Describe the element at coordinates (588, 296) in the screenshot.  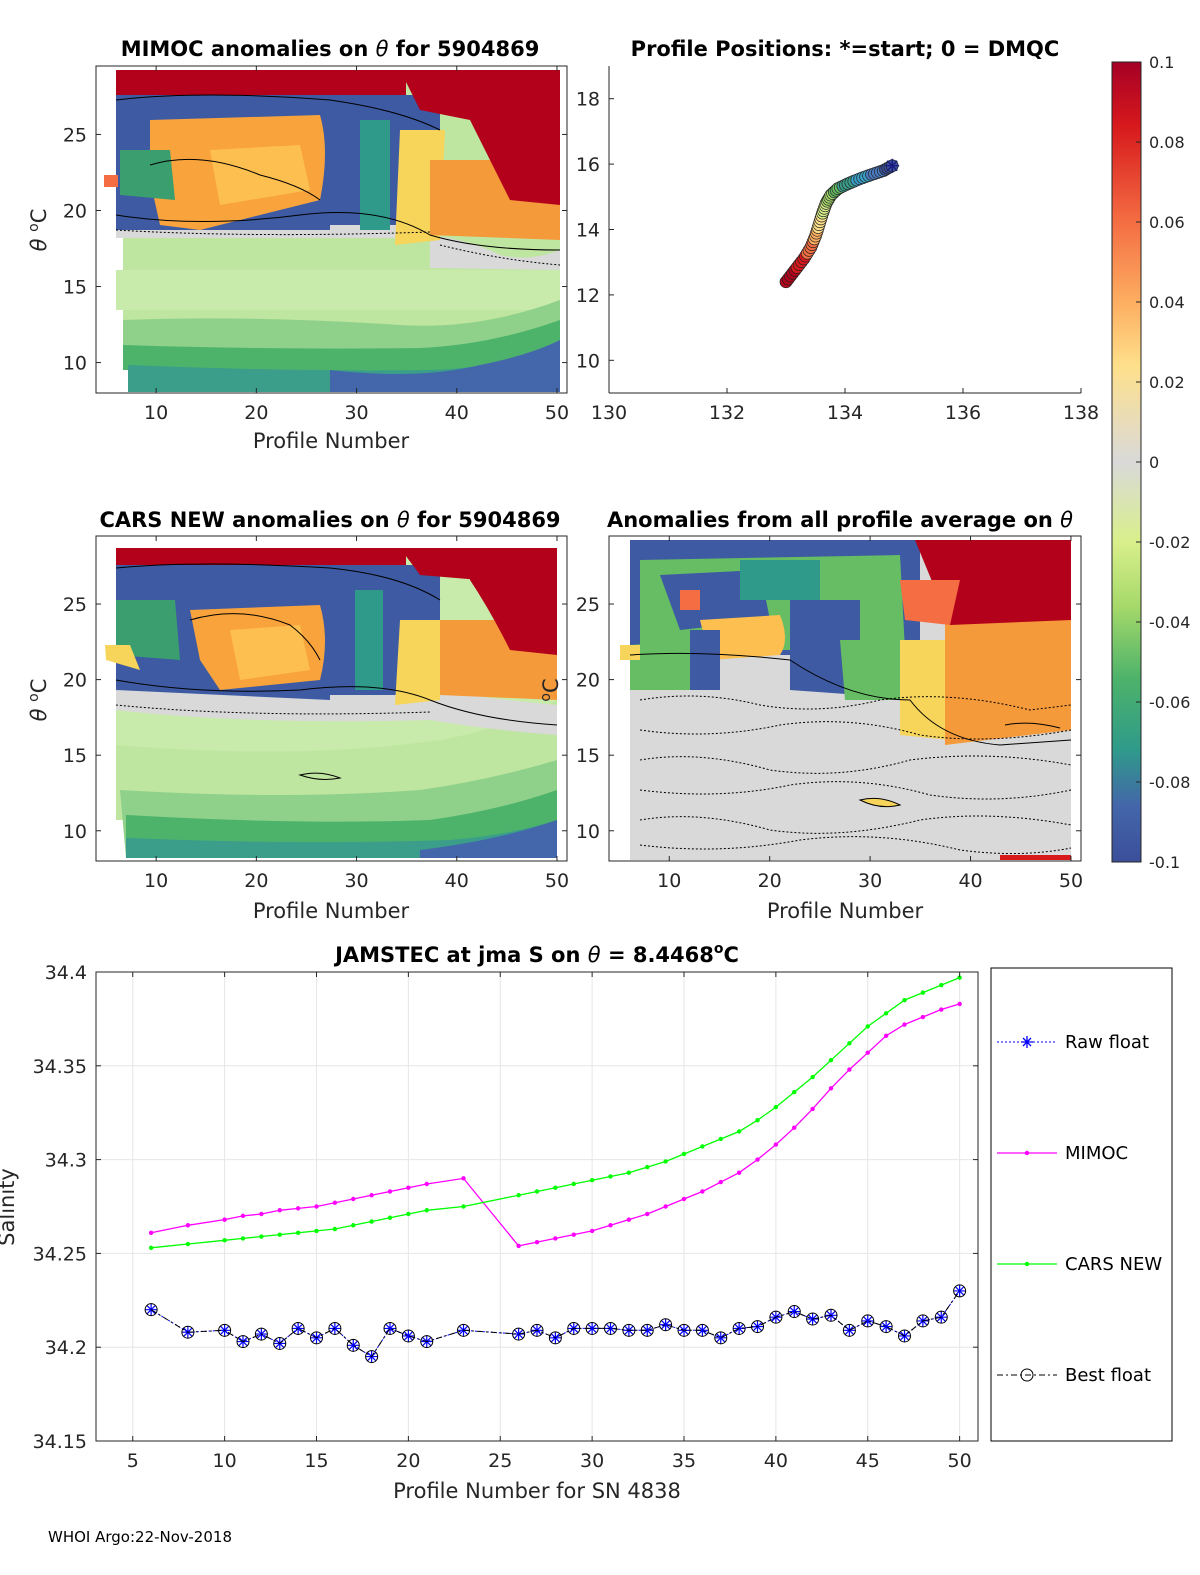
I see `y-tick-label: 12` at that location.